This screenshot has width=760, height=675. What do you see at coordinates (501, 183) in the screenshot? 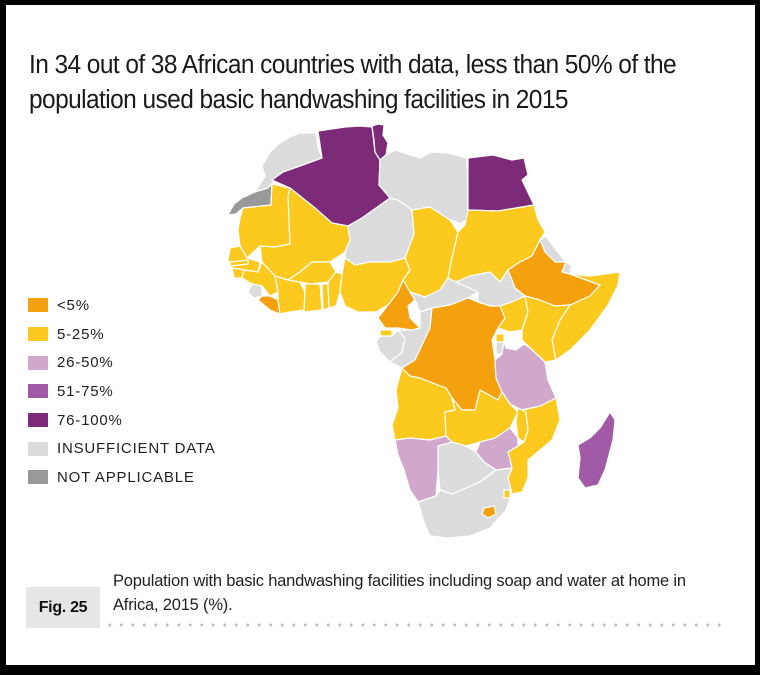
I see `country-egypt` at bounding box center [501, 183].